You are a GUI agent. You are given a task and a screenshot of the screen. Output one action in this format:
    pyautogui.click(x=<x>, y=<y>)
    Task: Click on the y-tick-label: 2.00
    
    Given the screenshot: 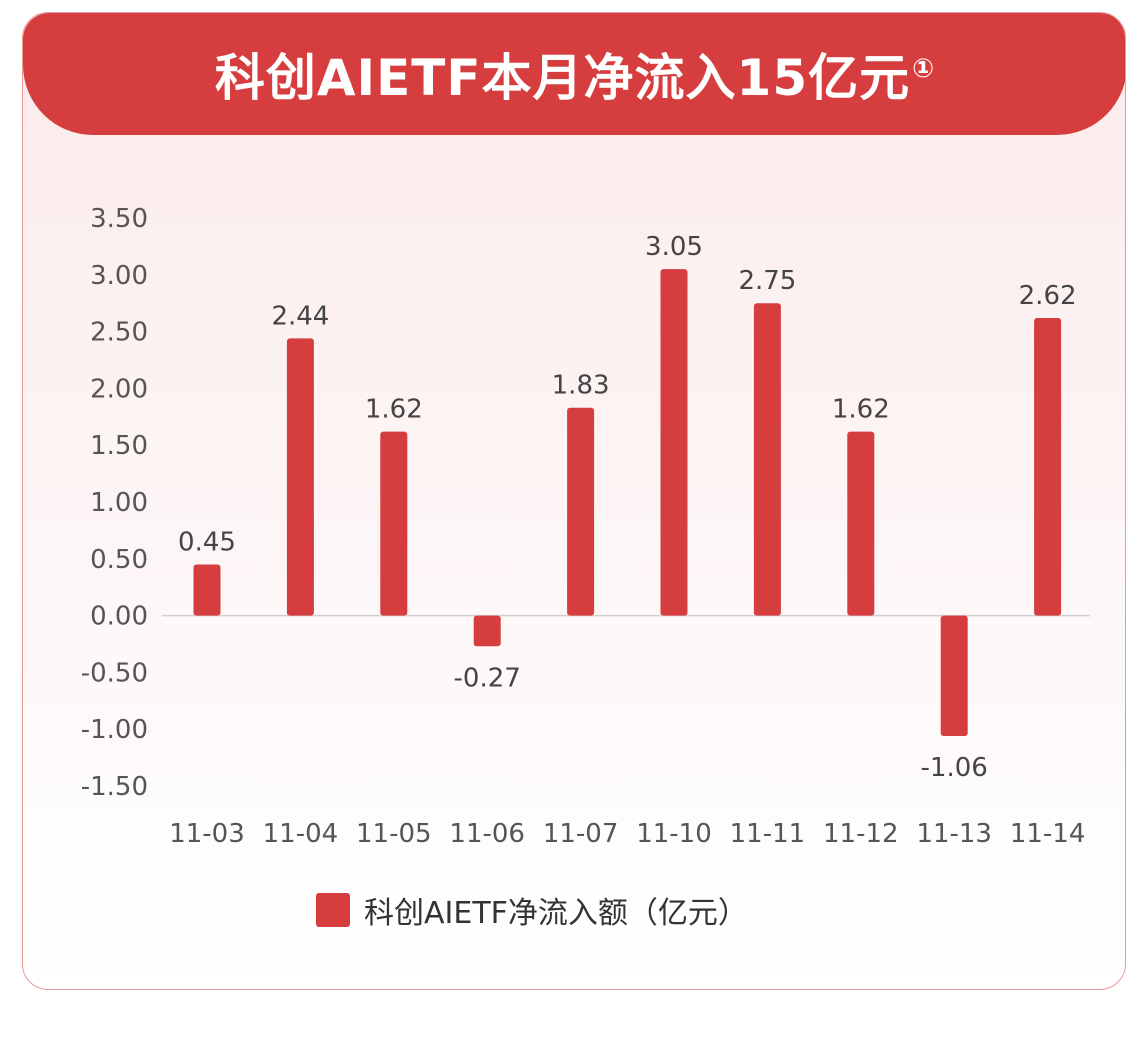 What is the action you would take?
    pyautogui.click(x=119, y=389)
    